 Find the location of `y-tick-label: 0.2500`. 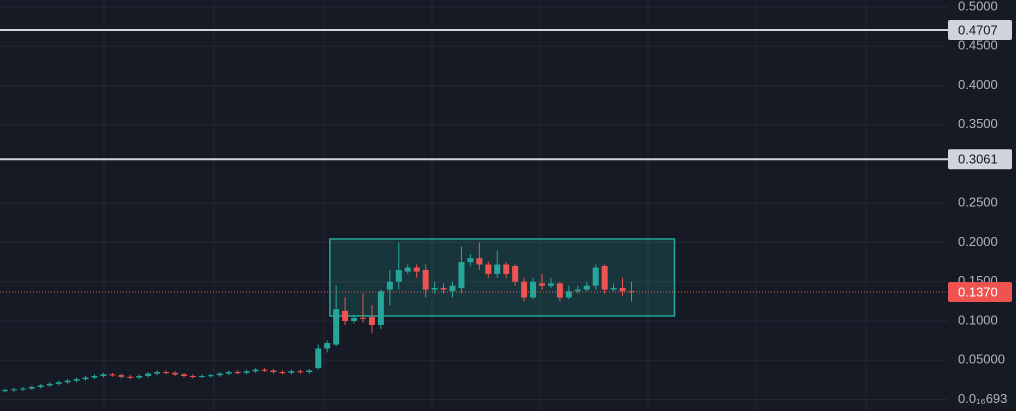

y-tick-label: 0.2500 is located at coordinates (978, 202).